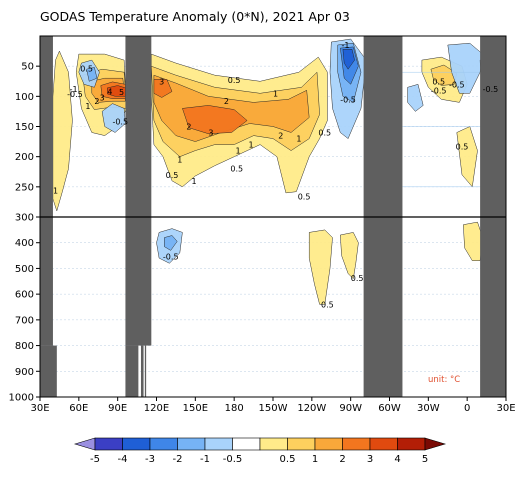 Image resolution: width=526 pixels, height=478 pixels. Describe the element at coordinates (21, 398) in the screenshot. I see `y-tick-label: 1000` at that location.